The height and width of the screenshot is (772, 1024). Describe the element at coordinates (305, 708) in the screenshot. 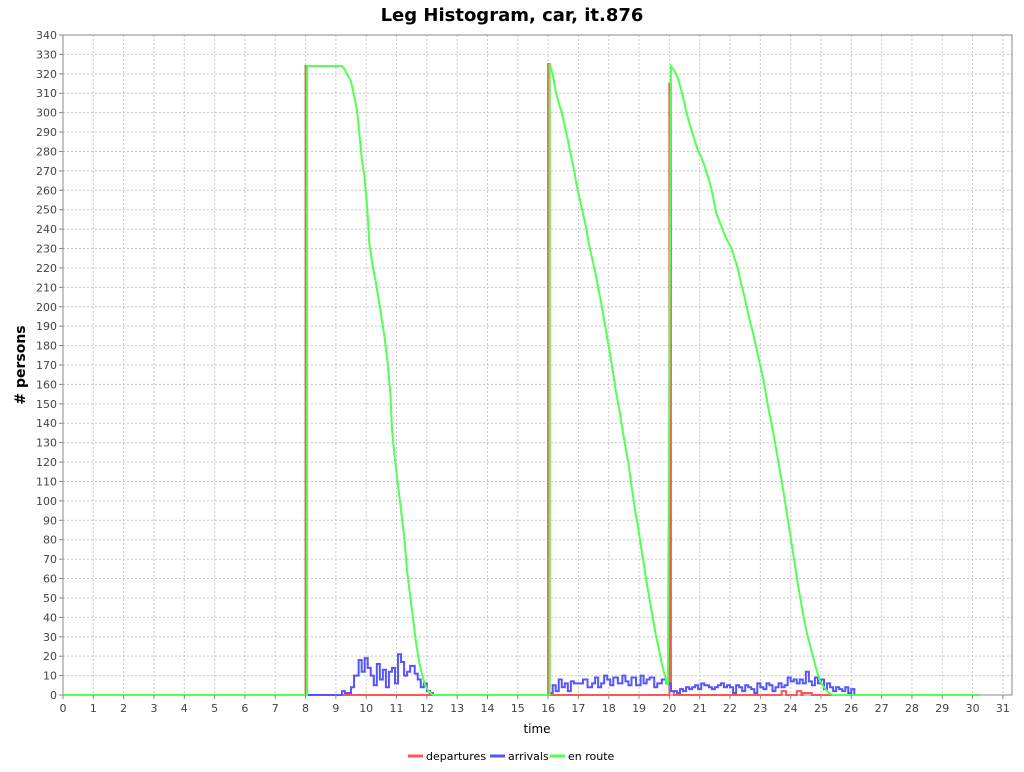

I see `x-tick-label: 8` at that location.